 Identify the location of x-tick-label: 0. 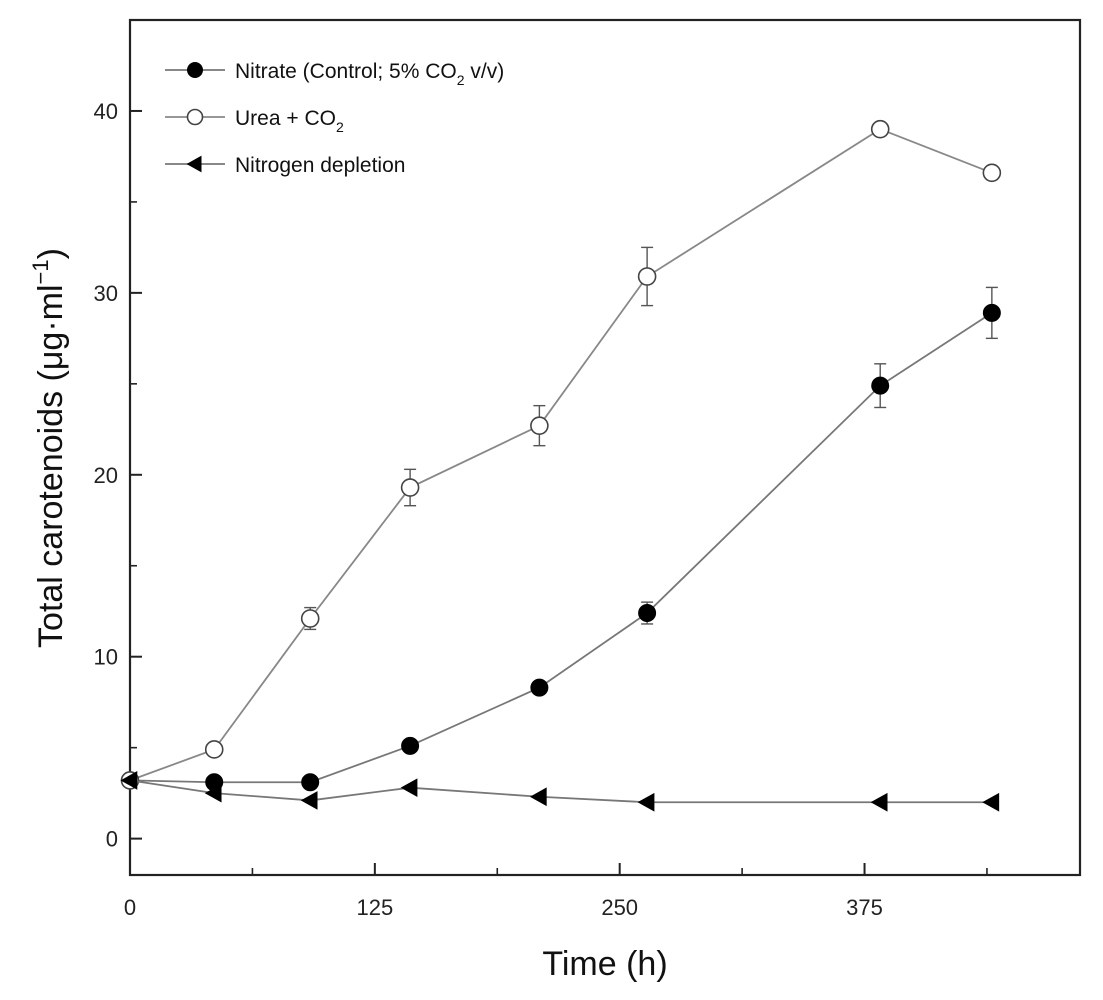
(130, 907).